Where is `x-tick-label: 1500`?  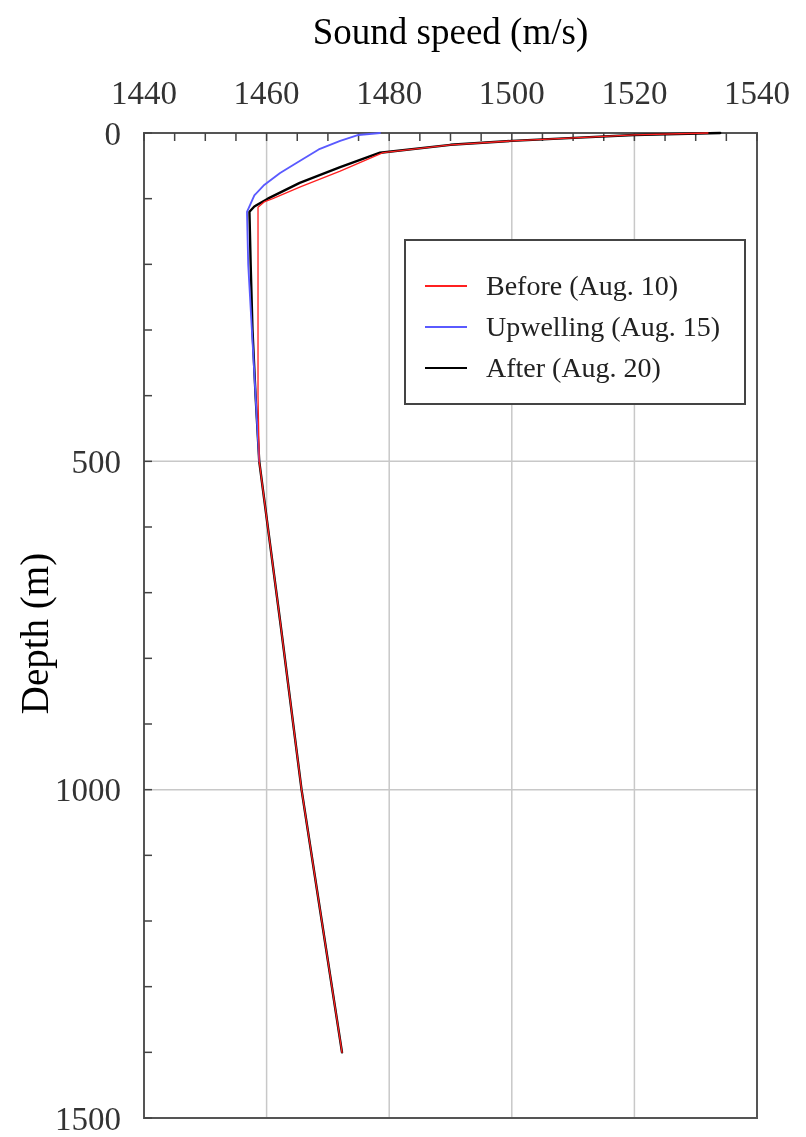 x-tick-label: 1500 is located at coordinates (511, 93).